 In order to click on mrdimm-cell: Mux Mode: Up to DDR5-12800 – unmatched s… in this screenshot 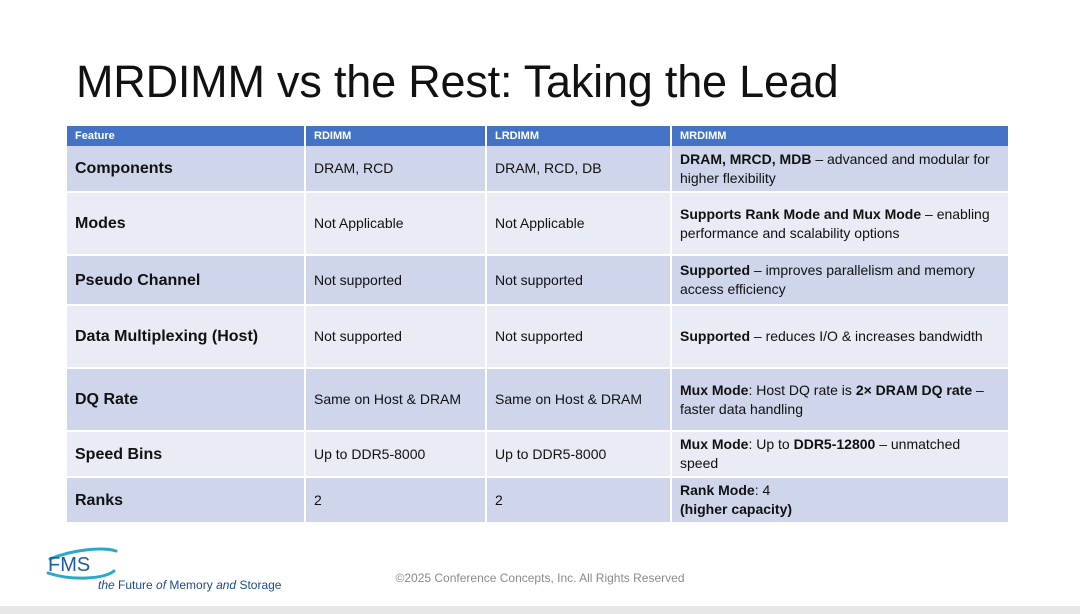, I will do `click(840, 454)`.